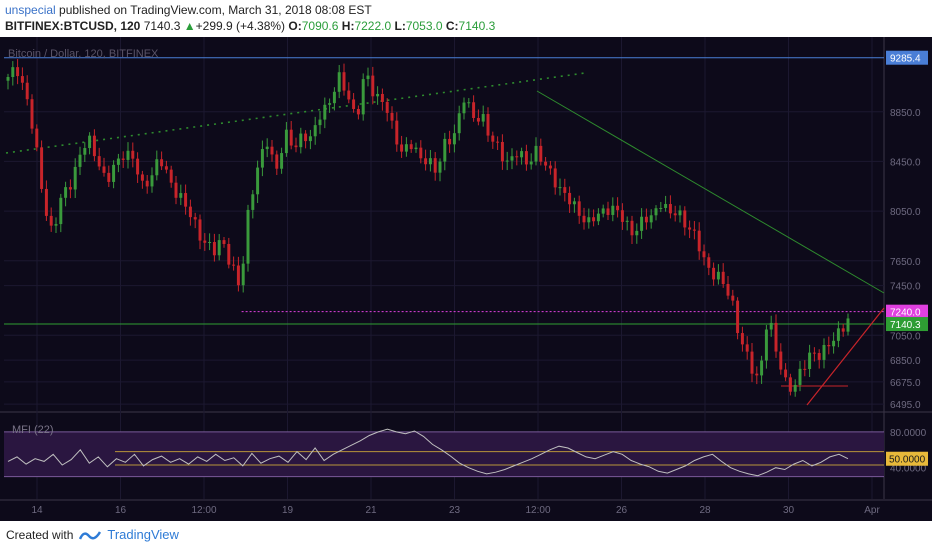 The height and width of the screenshot is (550, 932). Describe the element at coordinates (905, 212) in the screenshot. I see `y-tick-label: 8050.0` at that location.